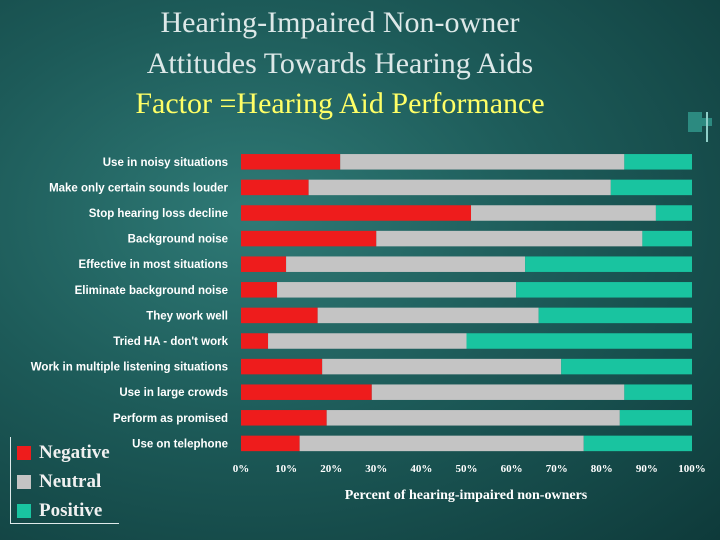  What do you see at coordinates (165, 163) in the screenshot?
I see `category-label: Use in noisy situations` at bounding box center [165, 163].